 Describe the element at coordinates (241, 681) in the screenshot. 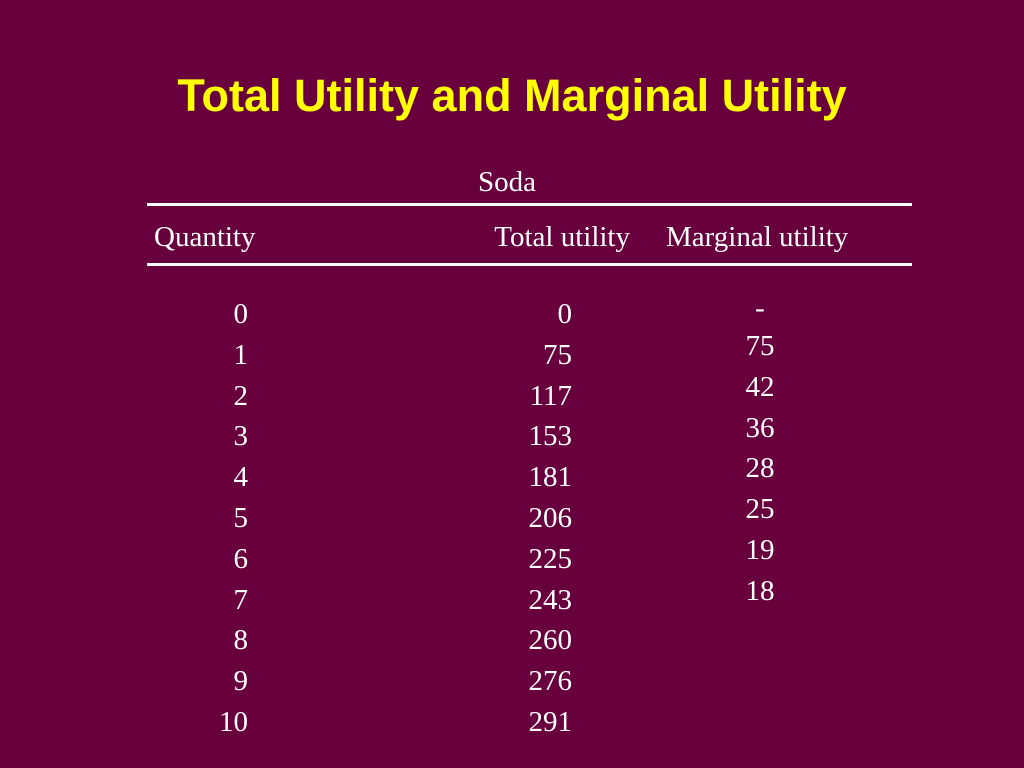

I see `quantity-cell: 9` at that location.